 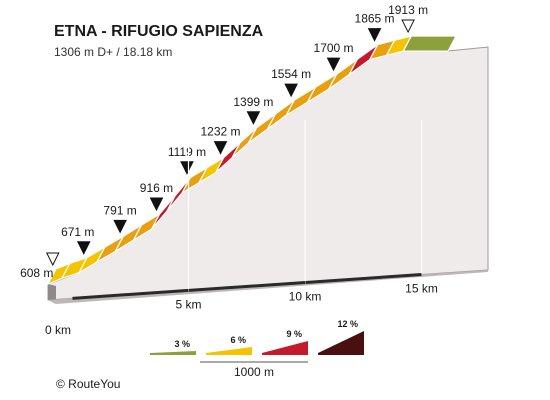 I want to click on legend-label: 6 %, so click(x=238, y=340).